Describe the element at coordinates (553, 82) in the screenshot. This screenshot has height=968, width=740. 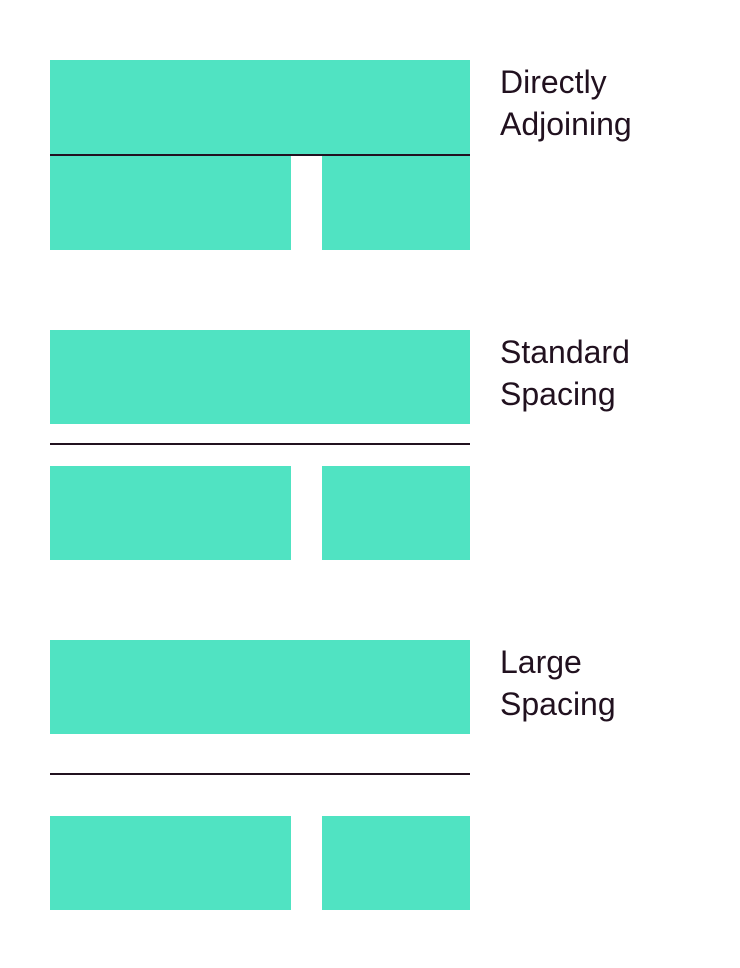
I see `label-line: Directly` at that location.